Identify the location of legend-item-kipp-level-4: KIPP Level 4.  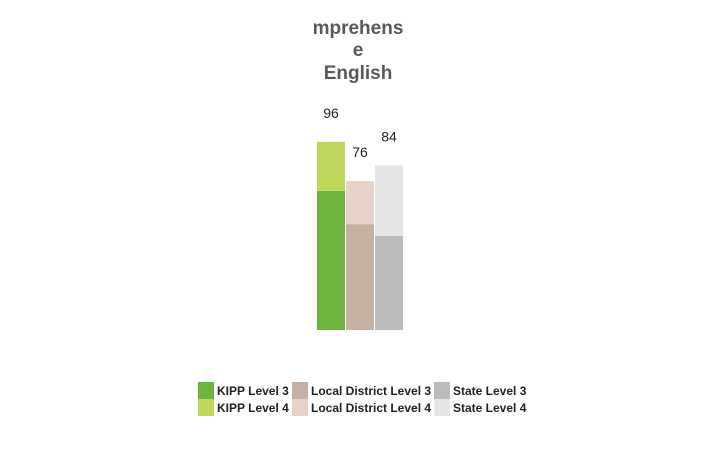
(243, 407).